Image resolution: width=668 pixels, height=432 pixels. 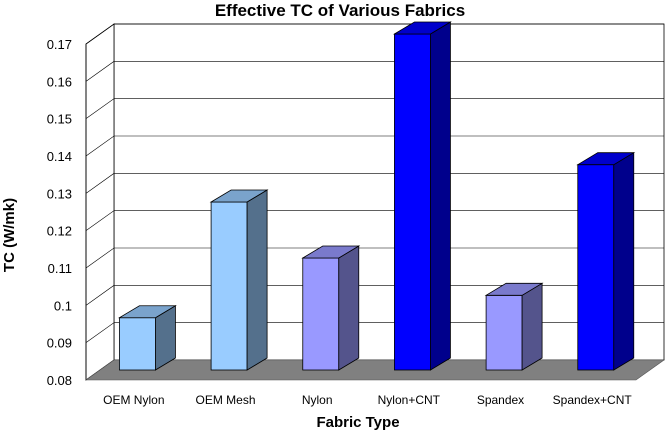 I want to click on y-tick-label: 0.12, so click(x=59, y=231).